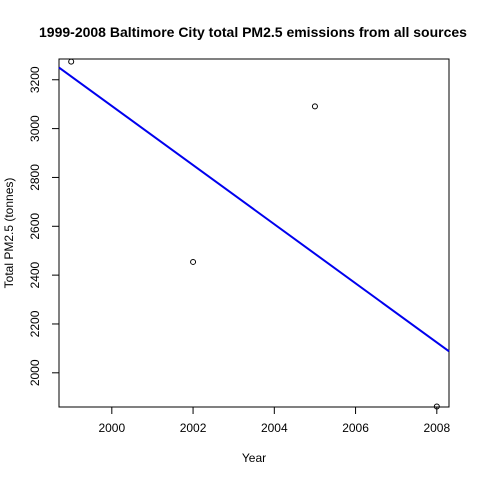 The height and width of the screenshot is (480, 480). What do you see at coordinates (193, 428) in the screenshot?
I see `x-tick-label: 2002` at bounding box center [193, 428].